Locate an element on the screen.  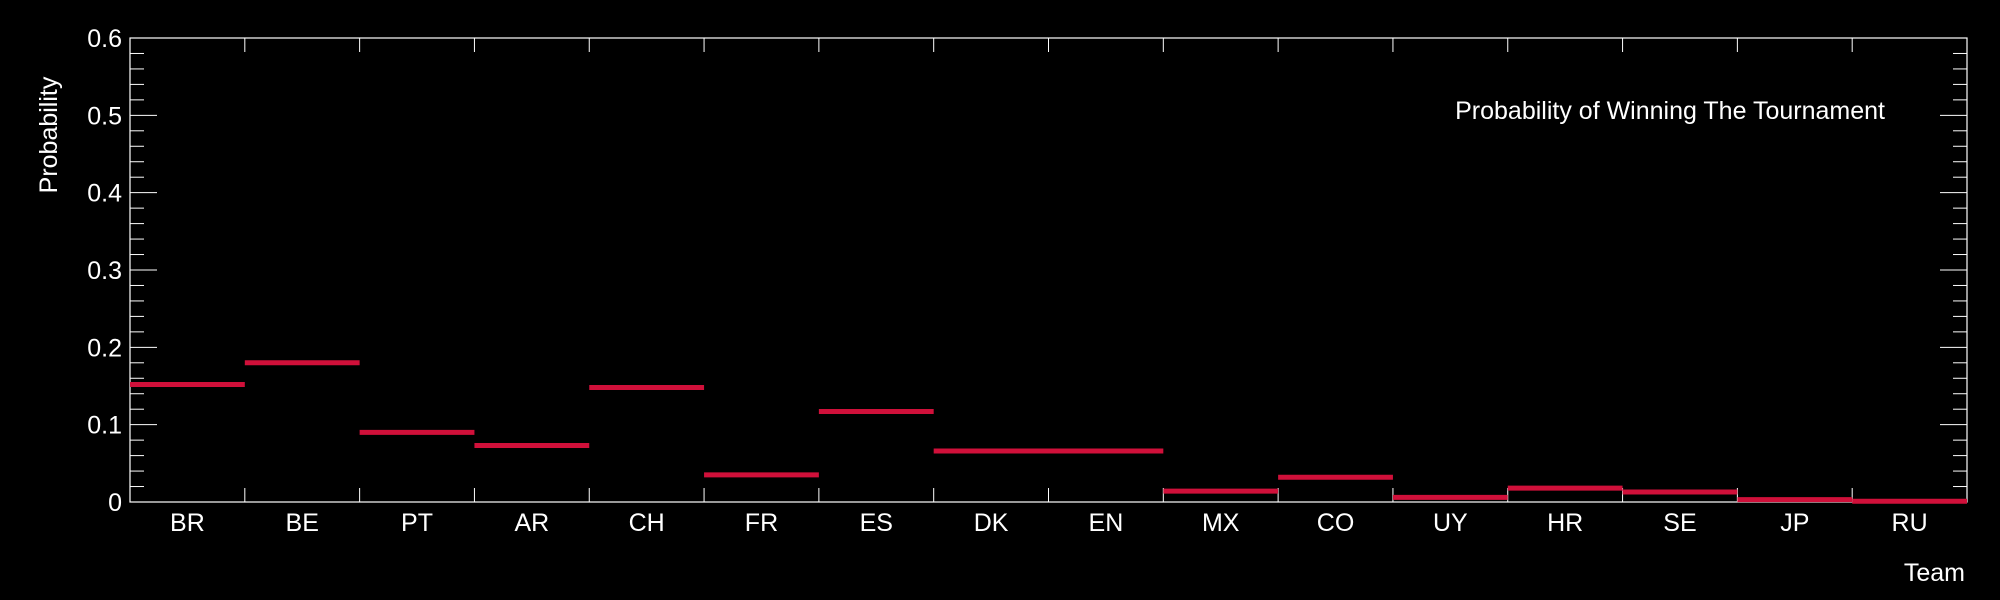
x-tick-label: RU is located at coordinates (1910, 523).